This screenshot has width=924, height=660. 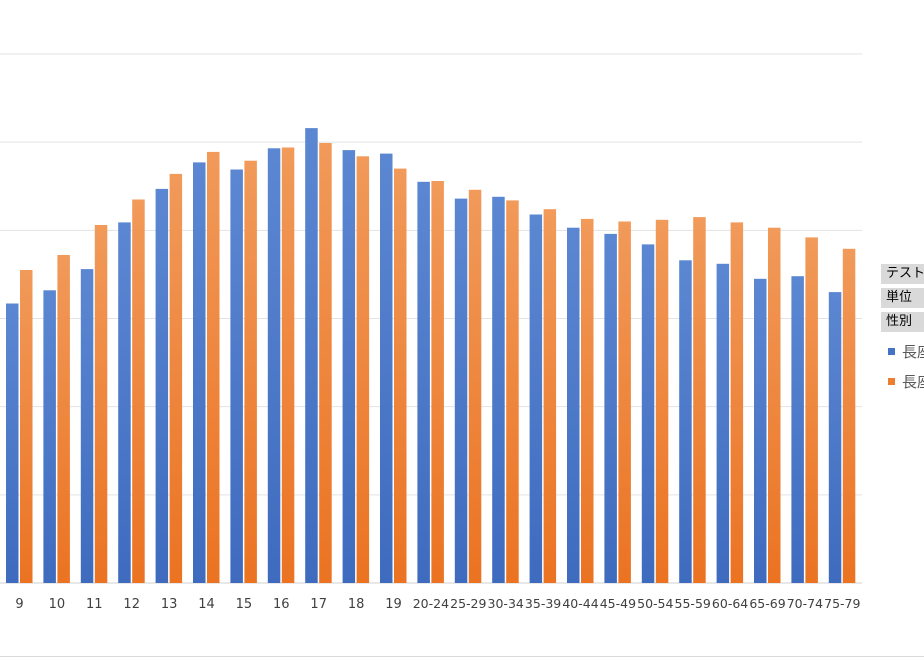 I want to click on x-tick-label: 65-69, so click(x=767, y=603).